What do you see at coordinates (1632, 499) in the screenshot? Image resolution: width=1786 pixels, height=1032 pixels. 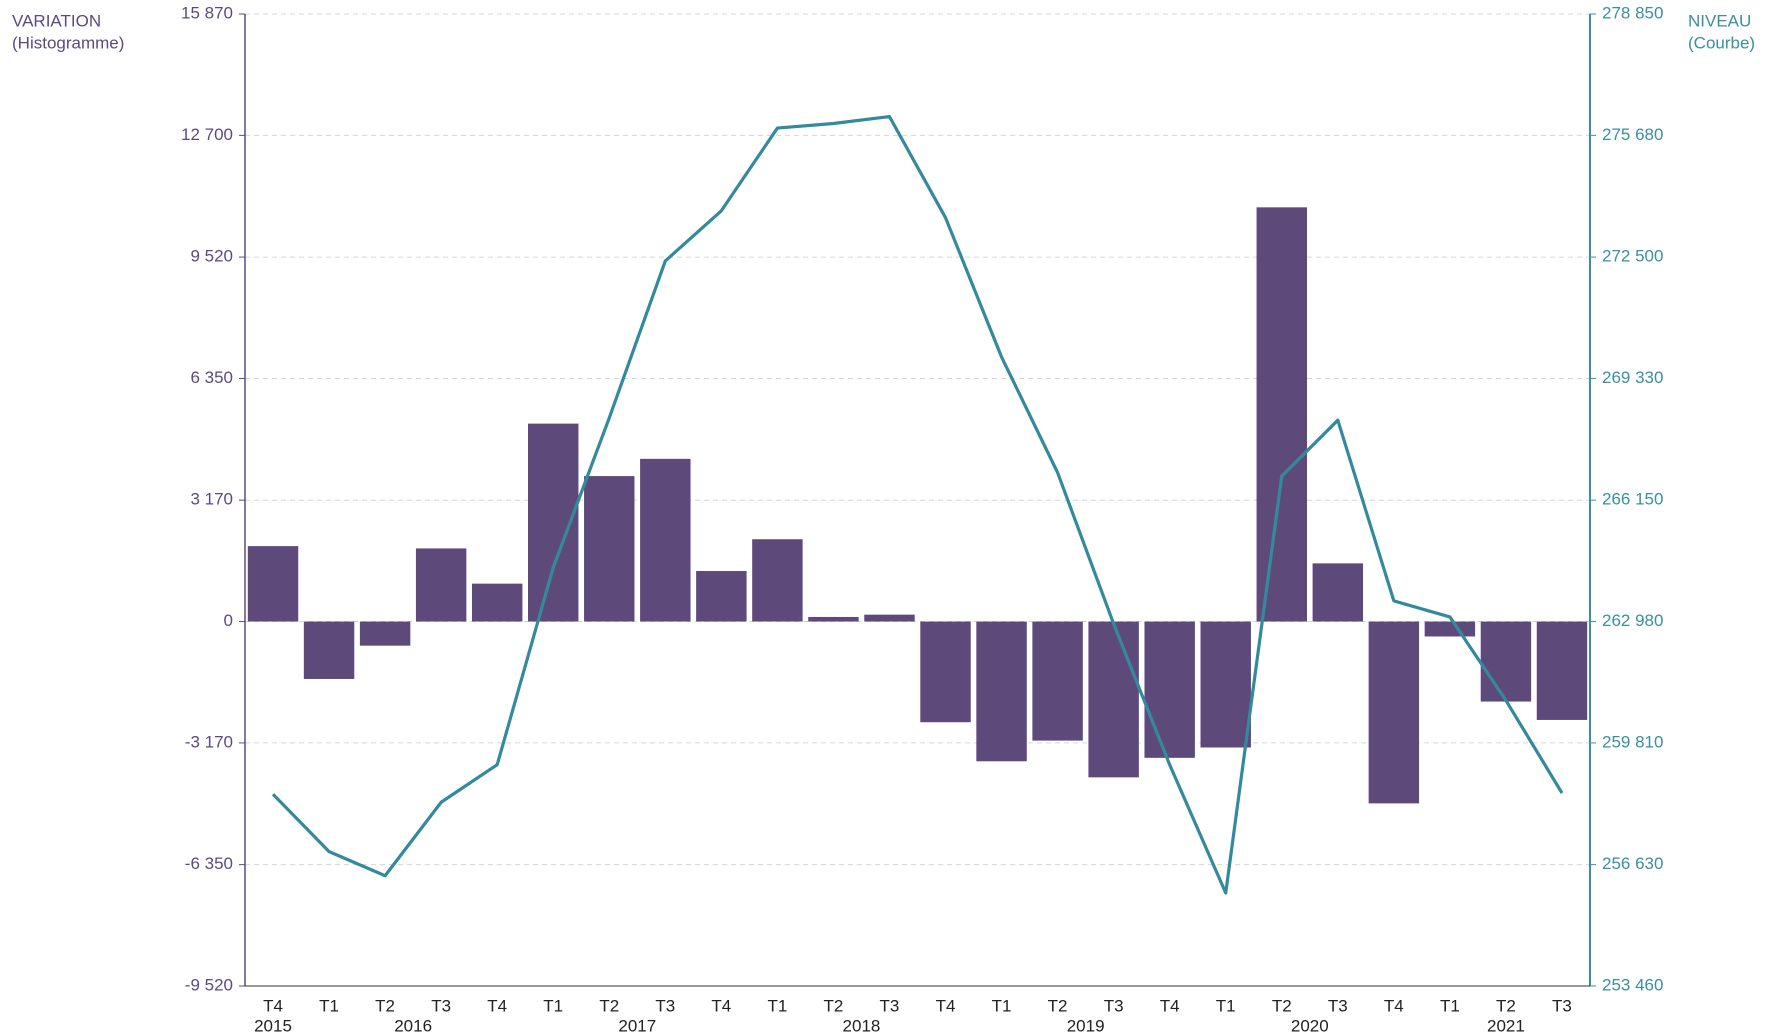 I see `y2-tick-label: 266 150` at bounding box center [1632, 499].